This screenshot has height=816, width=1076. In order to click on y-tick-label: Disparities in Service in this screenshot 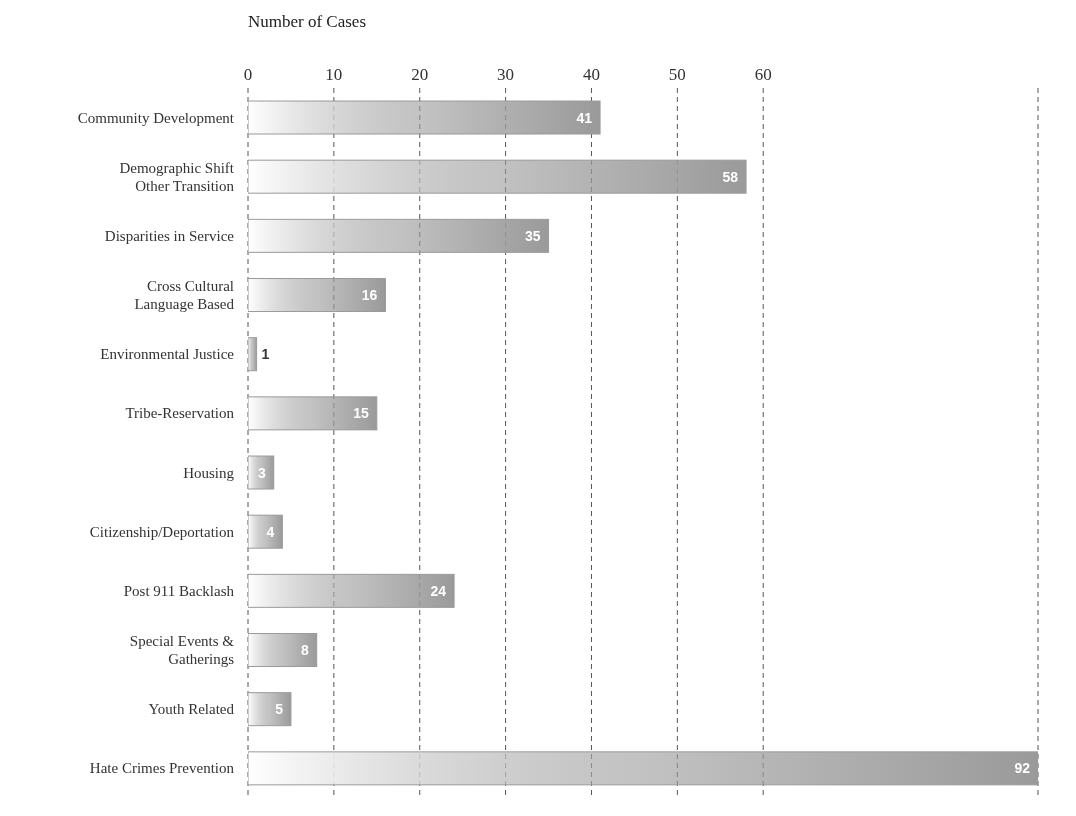, I will do `click(169, 235)`.